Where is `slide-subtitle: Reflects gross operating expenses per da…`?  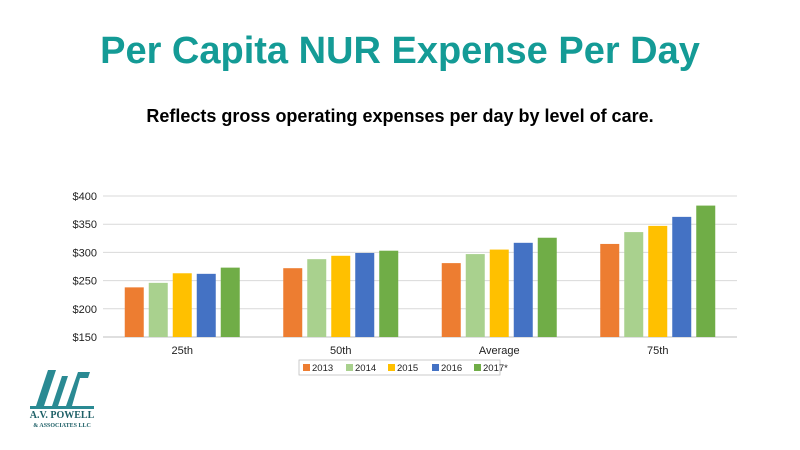
slide-subtitle: Reflects gross operating expenses per da… is located at coordinates (400, 116).